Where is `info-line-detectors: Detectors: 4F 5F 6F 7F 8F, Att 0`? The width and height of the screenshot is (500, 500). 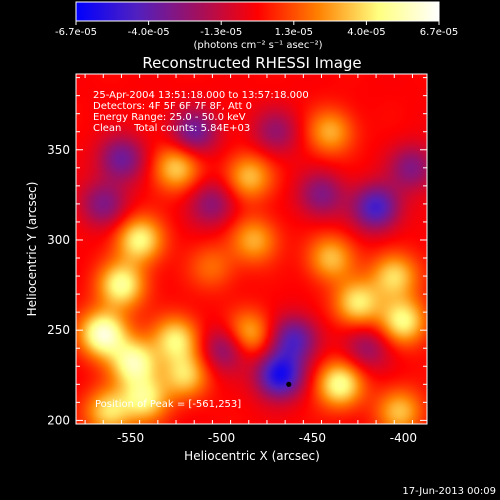 info-line-detectors: Detectors: 4F 5F 6F 7F 8F, Att 0 is located at coordinates (172, 106).